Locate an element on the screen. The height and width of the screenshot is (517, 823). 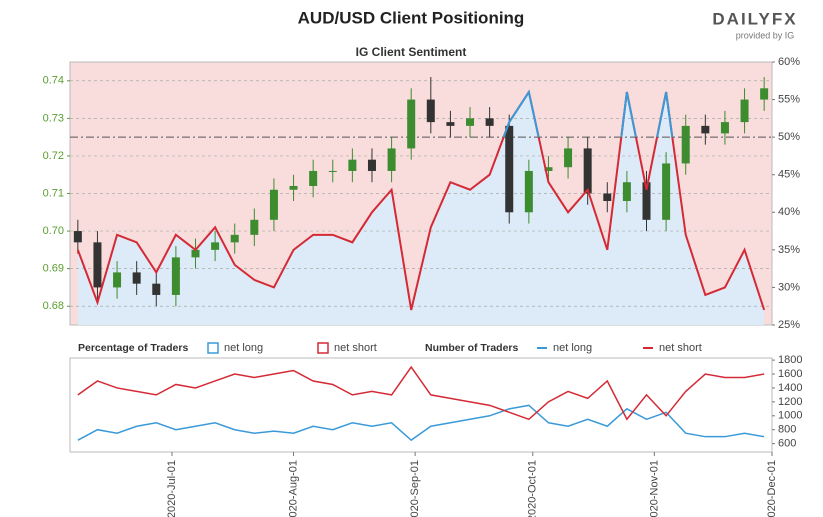
y2-tick-label: 25% is located at coordinates (789, 325).